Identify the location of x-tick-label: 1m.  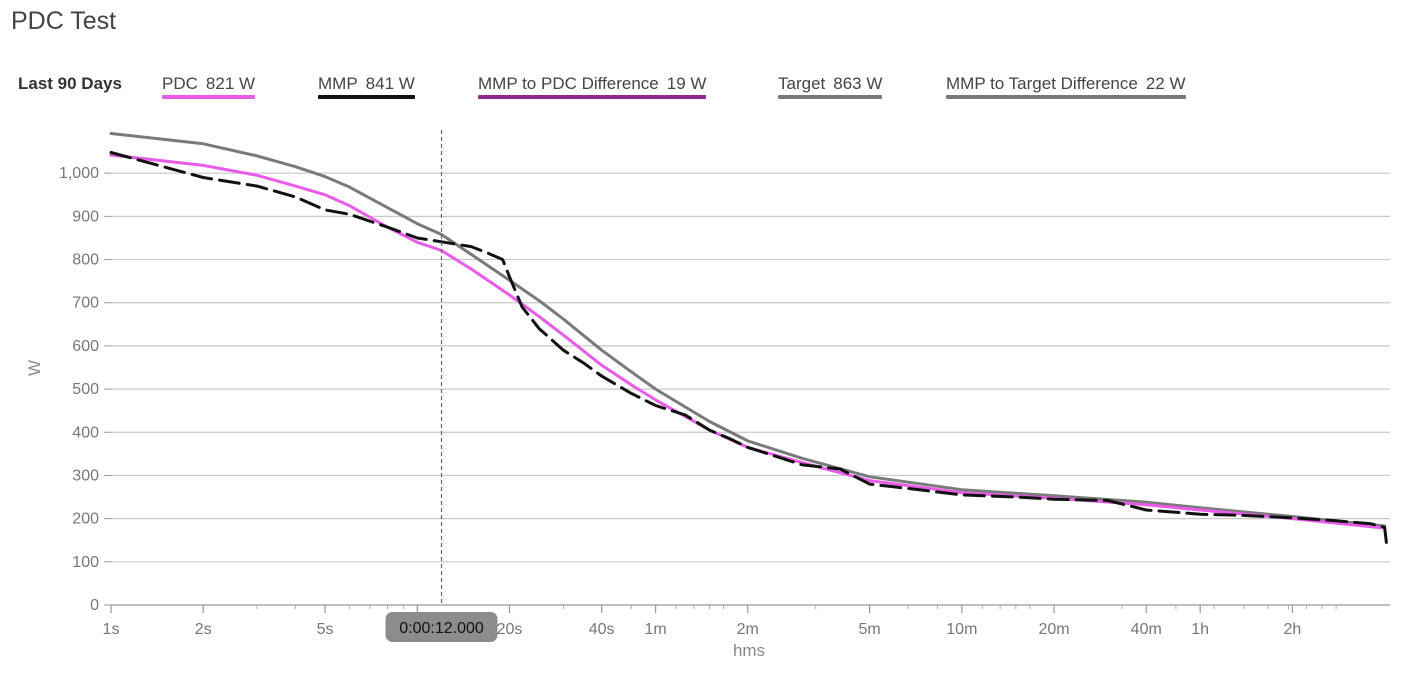
(655, 629).